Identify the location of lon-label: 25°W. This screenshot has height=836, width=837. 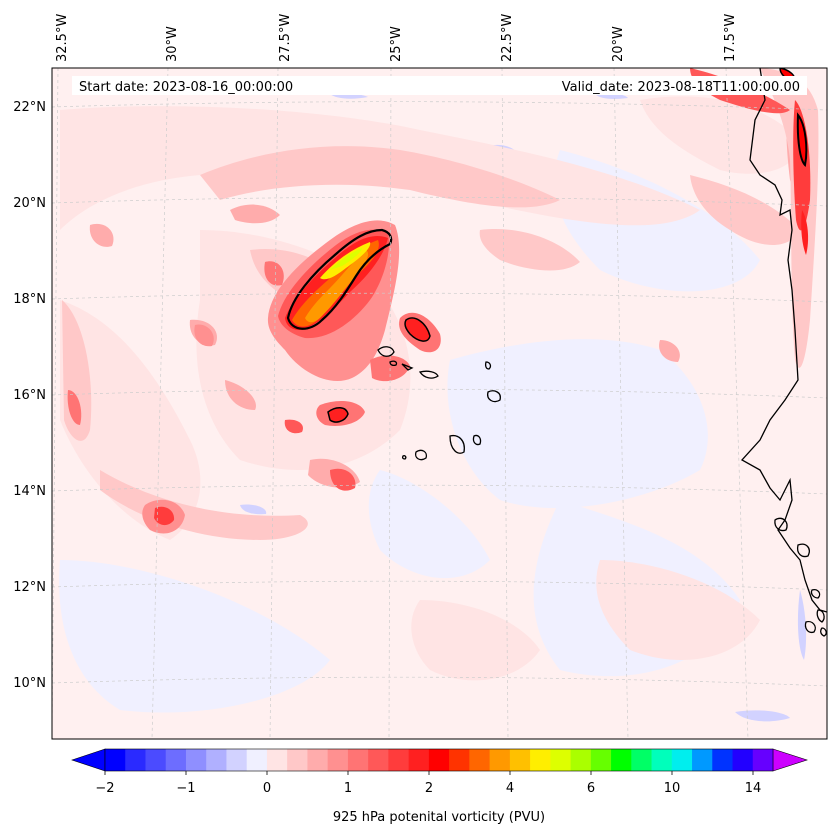
(396, 44).